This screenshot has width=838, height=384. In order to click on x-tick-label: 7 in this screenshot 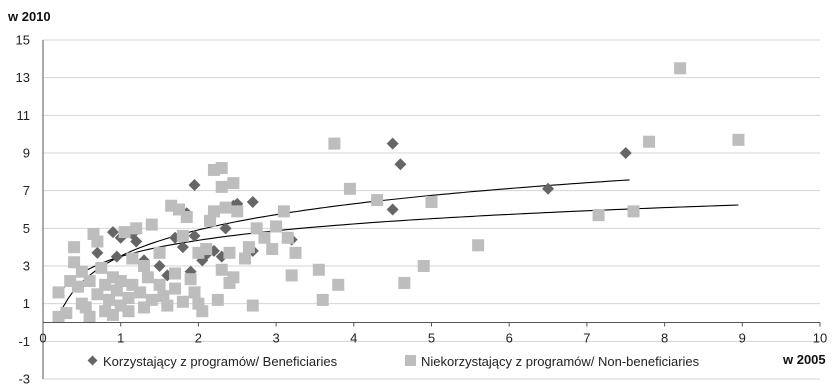, I will do `click(586, 338)`.